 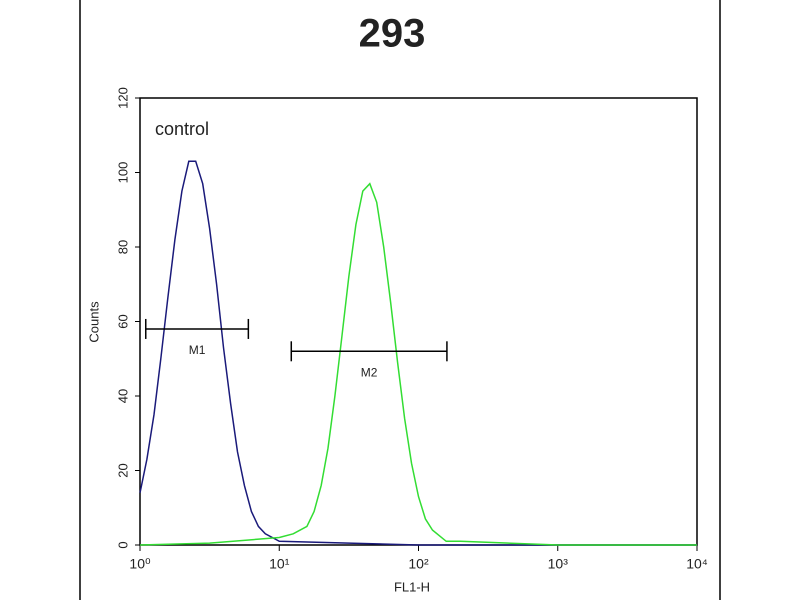 What do you see at coordinates (122, 544) in the screenshot?
I see `y-tick-label: 0` at bounding box center [122, 544].